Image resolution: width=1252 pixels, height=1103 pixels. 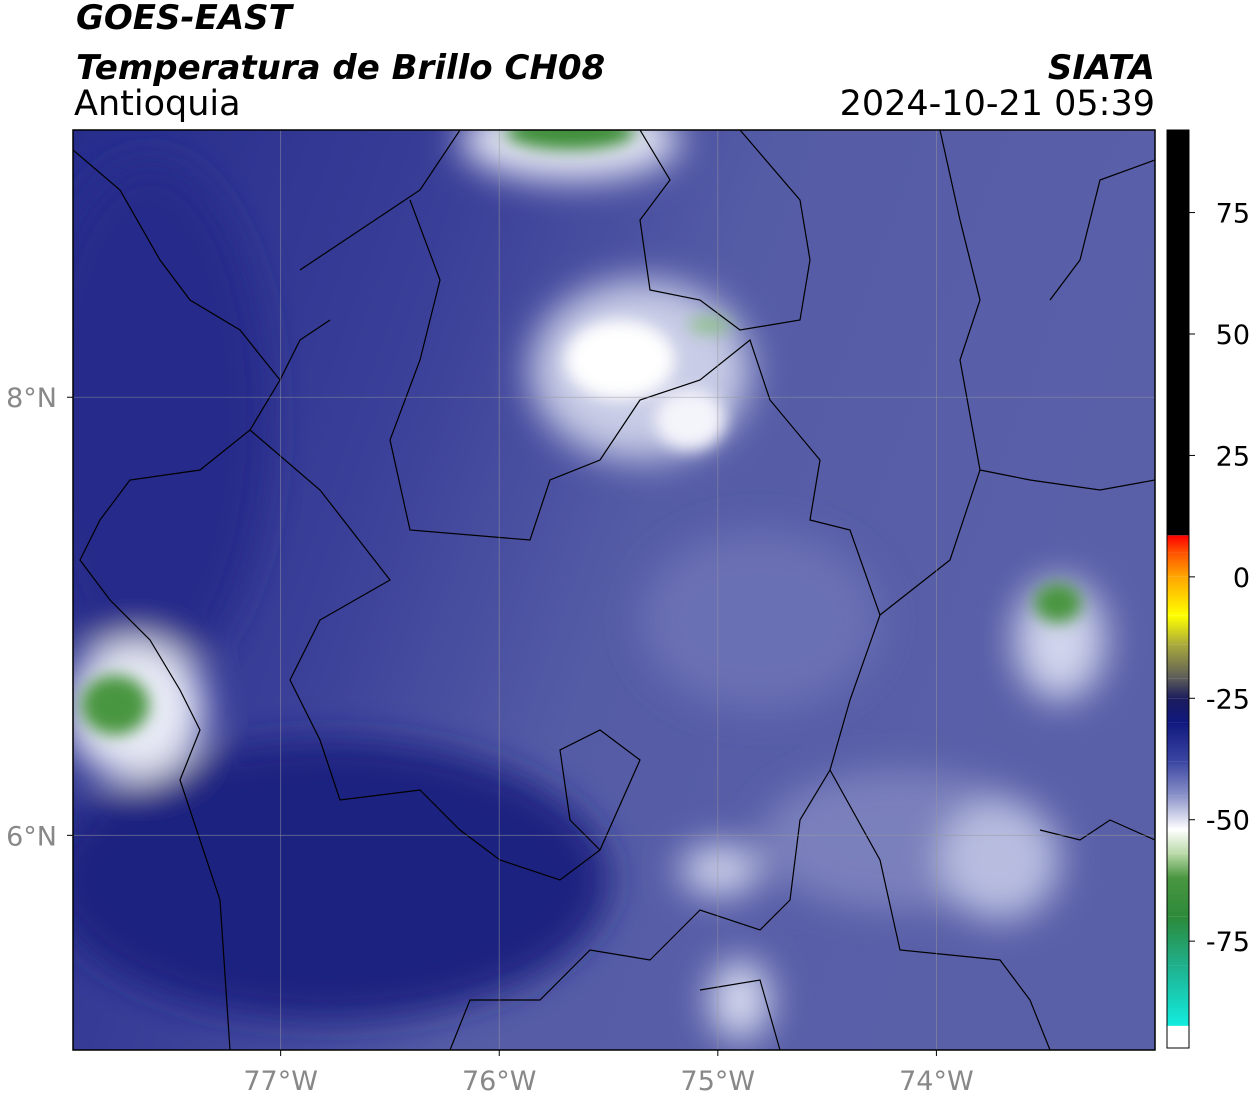 What do you see at coordinates (997, 104) in the screenshot?
I see `timestamp: 2024-10-21 05:39` at bounding box center [997, 104].